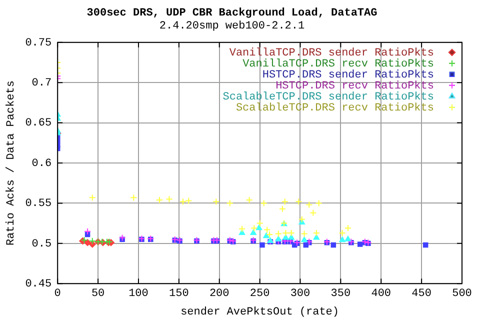  What do you see at coordinates (219, 294) in the screenshot?
I see `x-tick-label: 200` at bounding box center [219, 294].